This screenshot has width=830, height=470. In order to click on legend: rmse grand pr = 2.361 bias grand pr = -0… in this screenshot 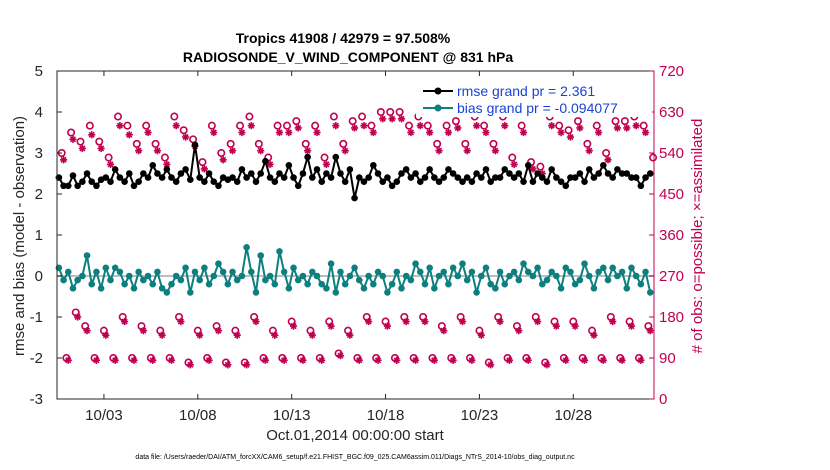, I will do `click(534, 97)`.